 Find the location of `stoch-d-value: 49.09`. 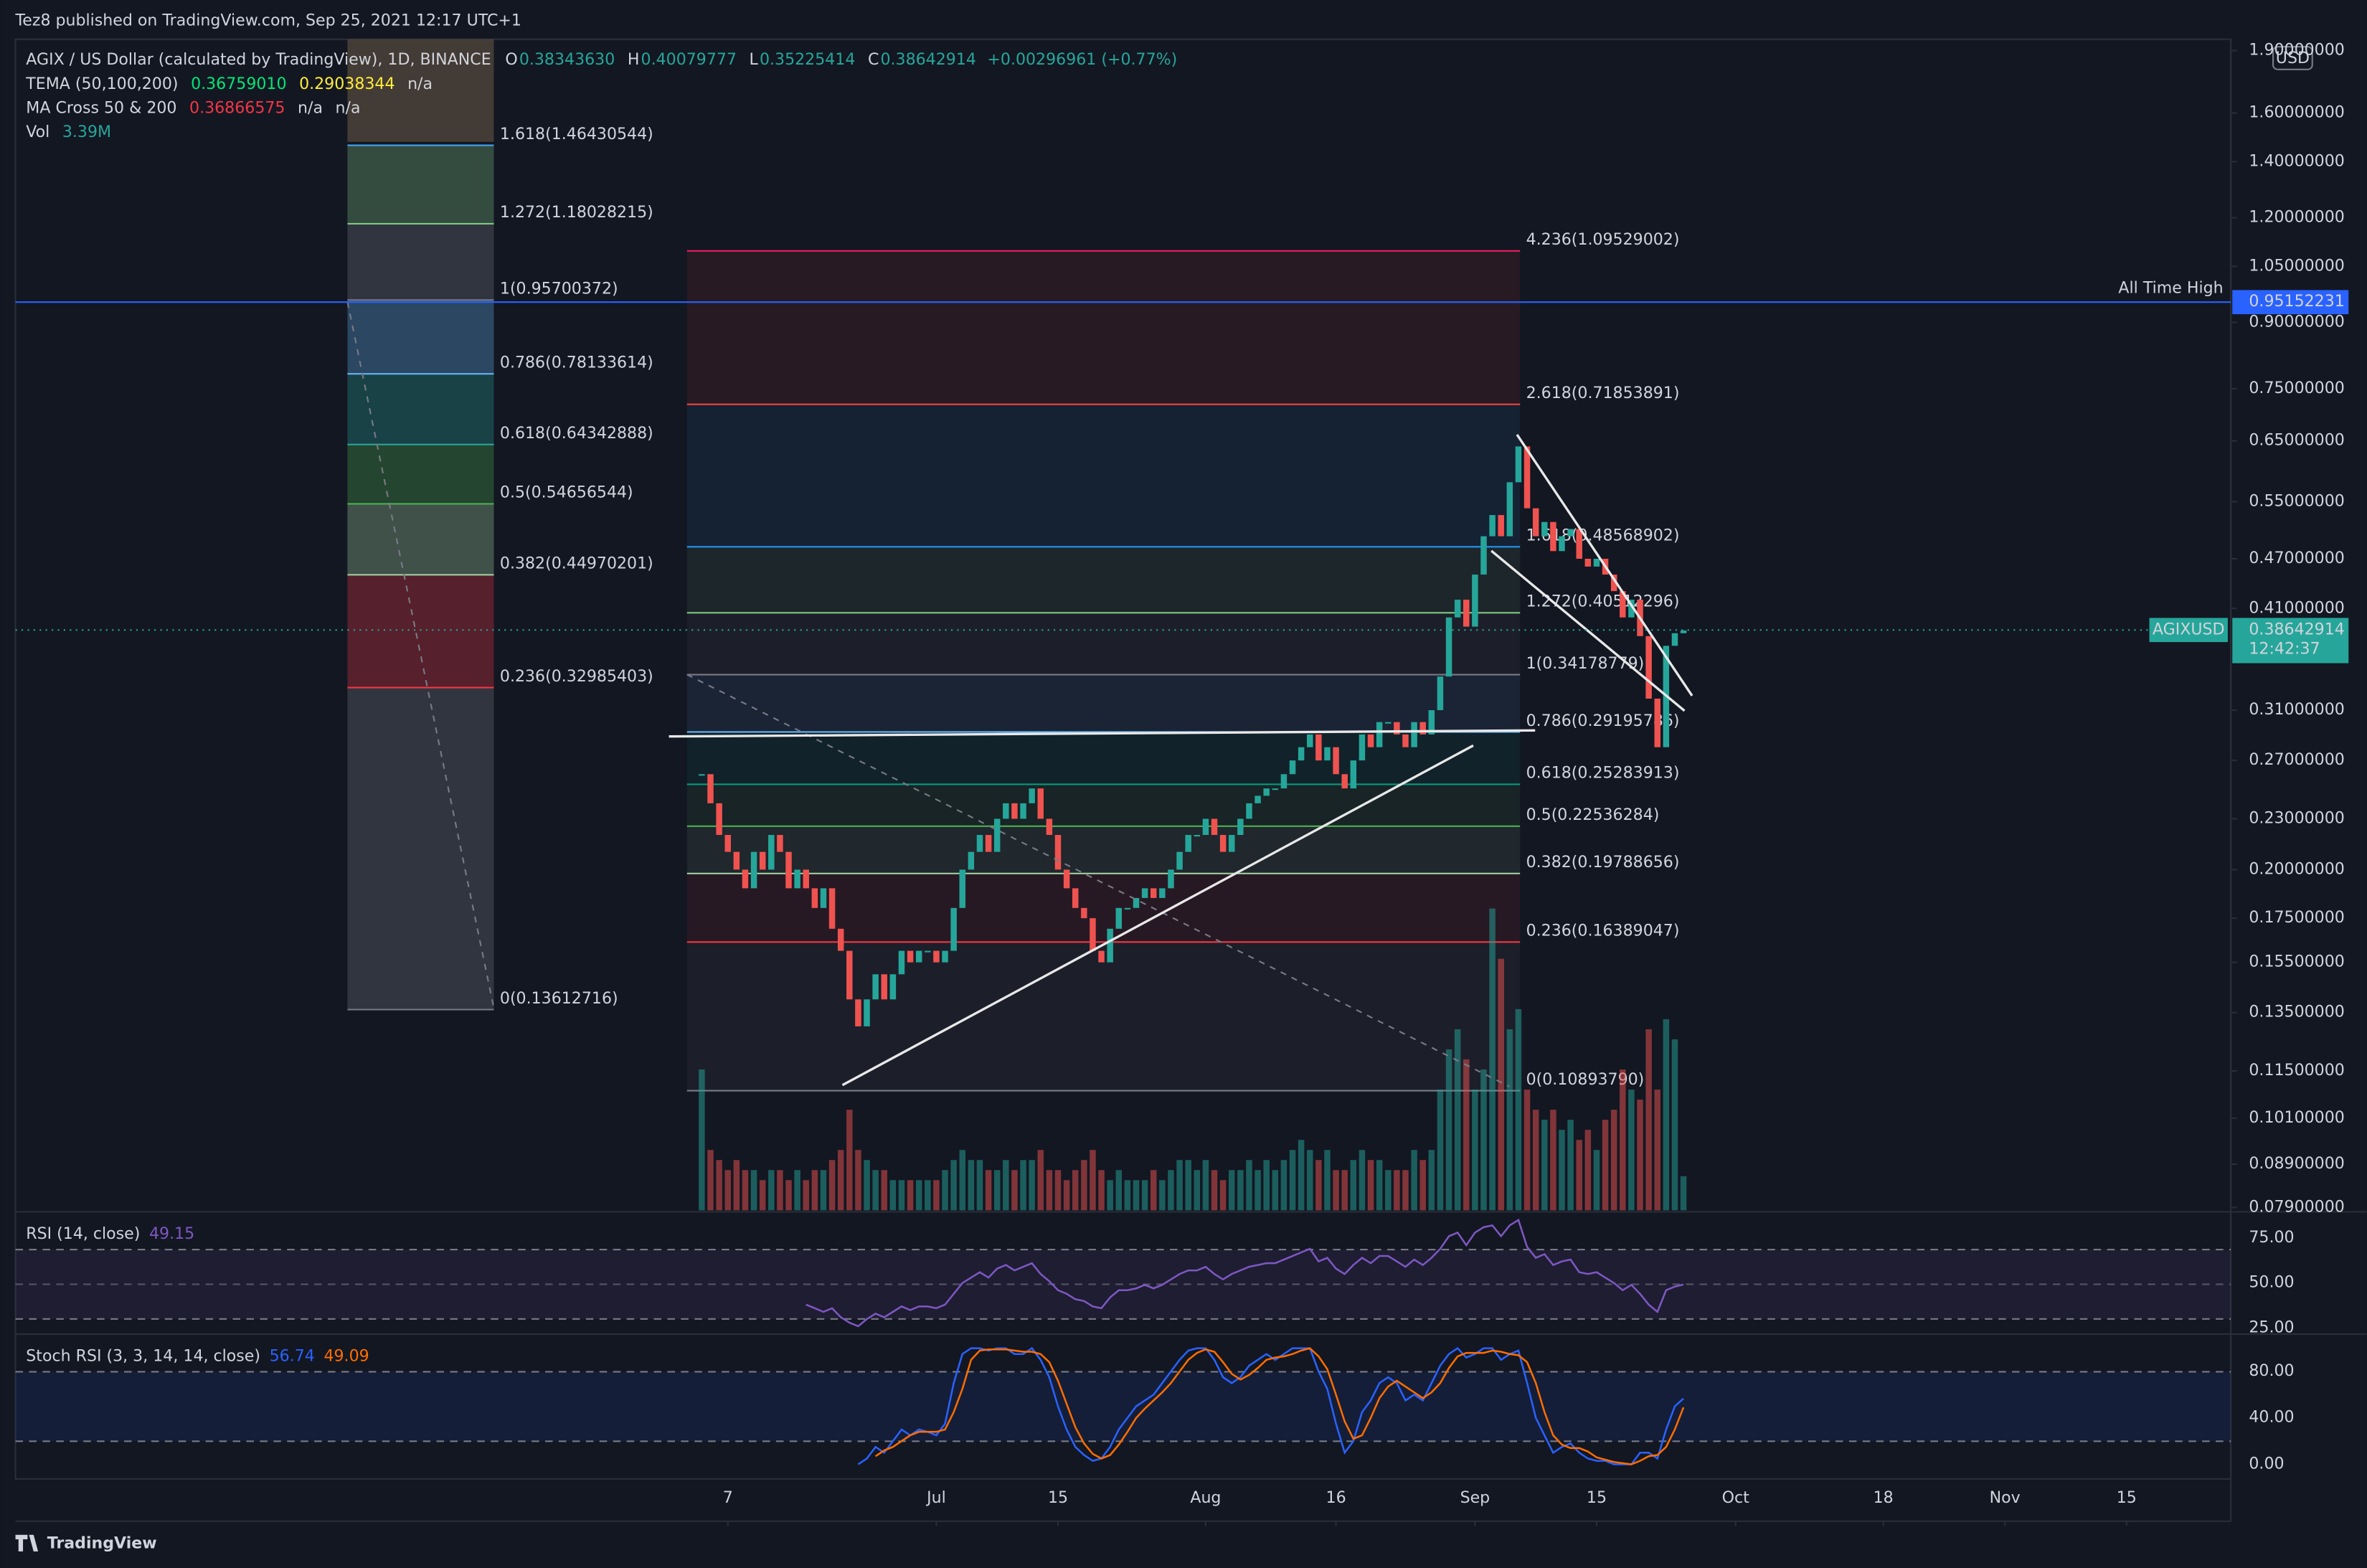

stoch-d-value: 49.09 is located at coordinates (346, 1355).